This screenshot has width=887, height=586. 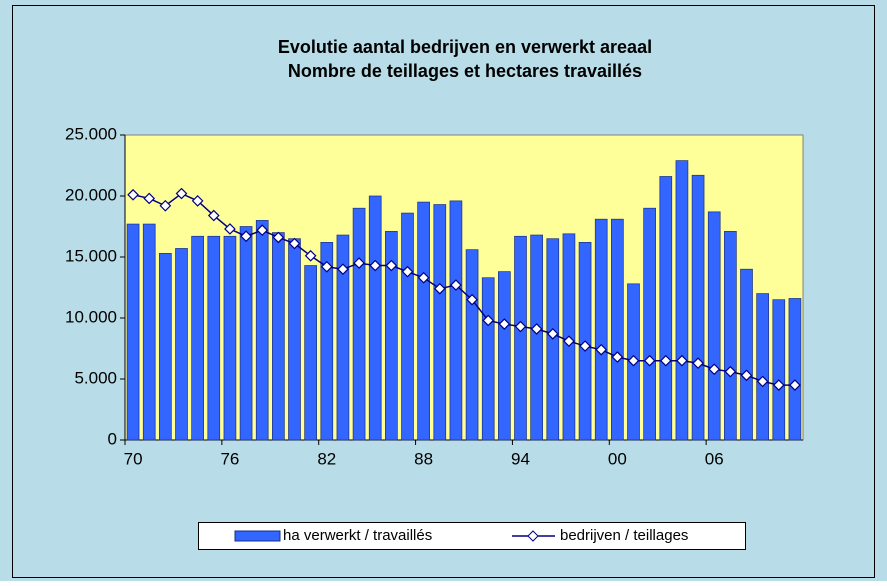 What do you see at coordinates (714, 458) in the screenshot?
I see `x-tick-label: 06` at bounding box center [714, 458].